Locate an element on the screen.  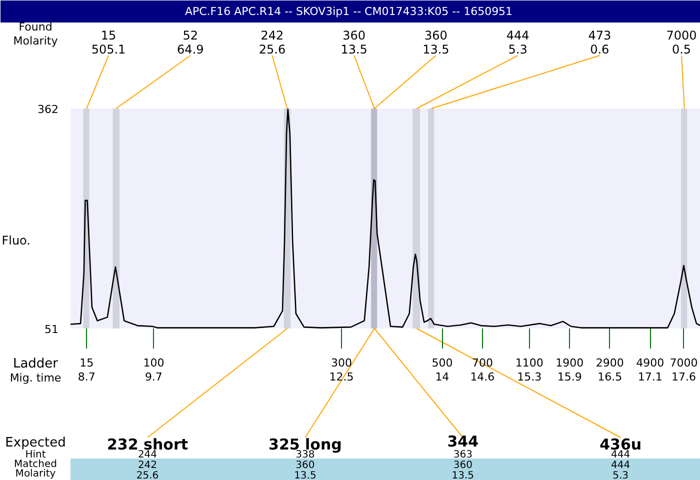
y-axis-title: Fluo. is located at coordinates (16, 241).